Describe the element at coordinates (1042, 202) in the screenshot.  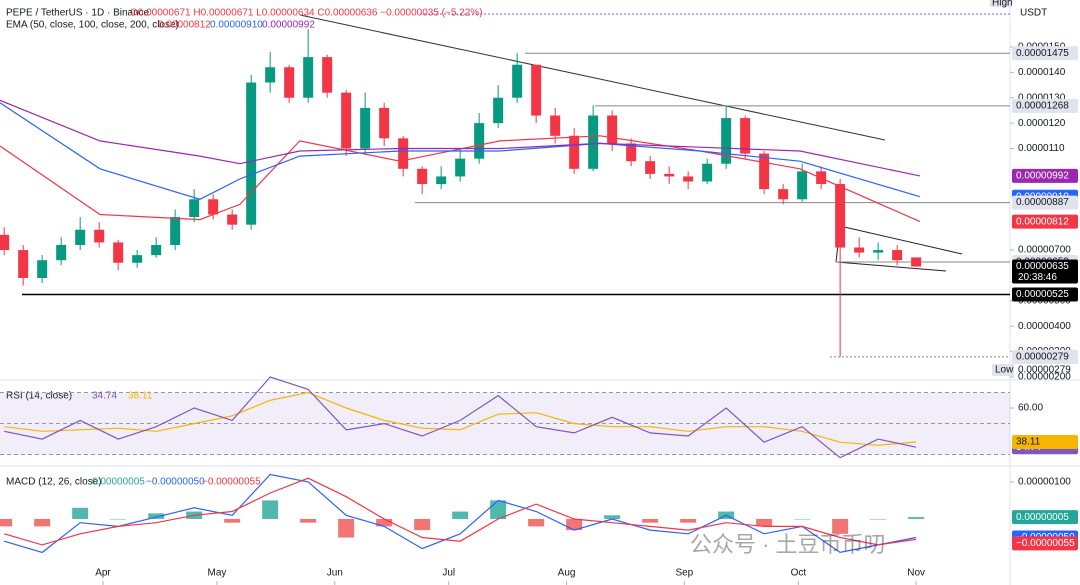
I see `axis-label: 0.00000887` at that location.